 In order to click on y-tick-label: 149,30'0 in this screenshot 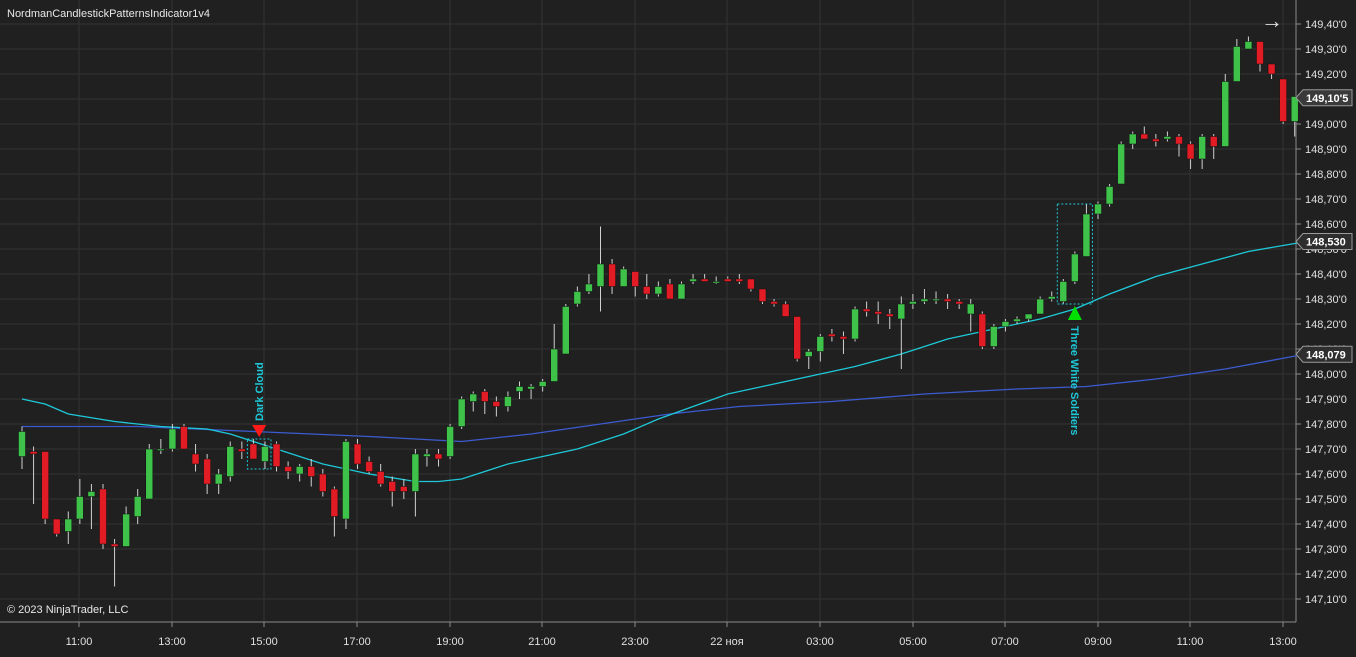, I will do `click(1326, 50)`.